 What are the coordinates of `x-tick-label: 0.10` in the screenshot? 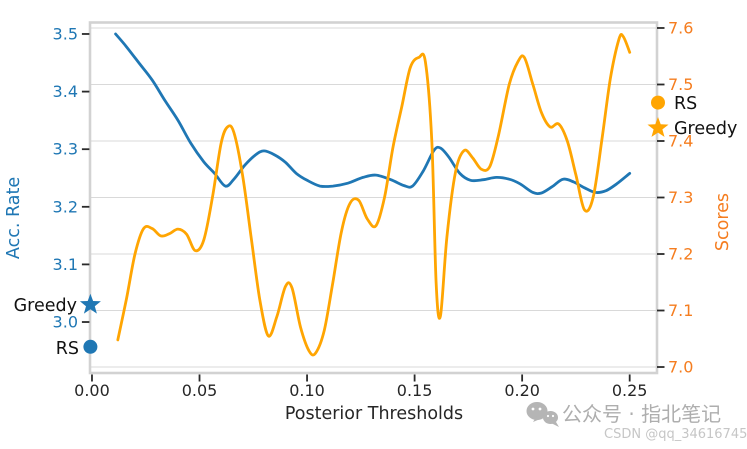 It's located at (307, 390).